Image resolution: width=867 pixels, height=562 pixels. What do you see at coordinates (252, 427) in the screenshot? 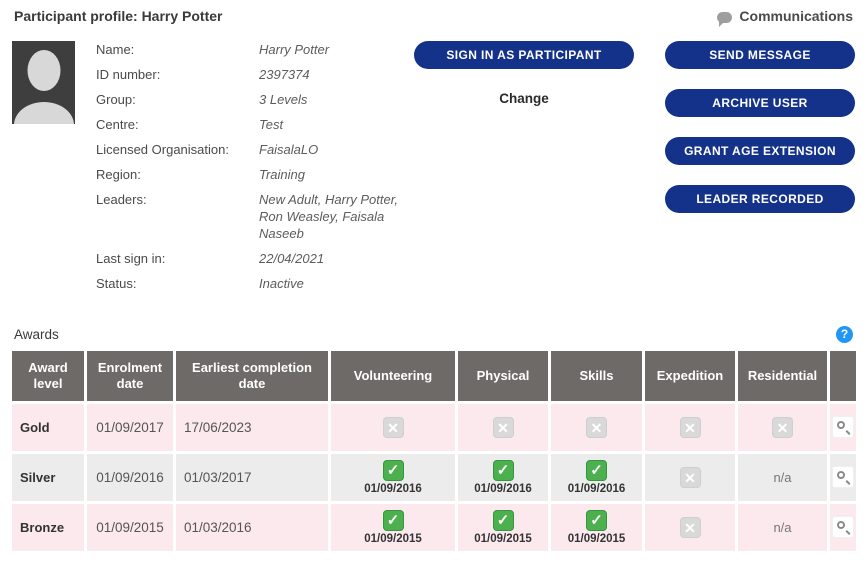
I see `earliest-completion-date-cell: 17/06/2023` at bounding box center [252, 427].